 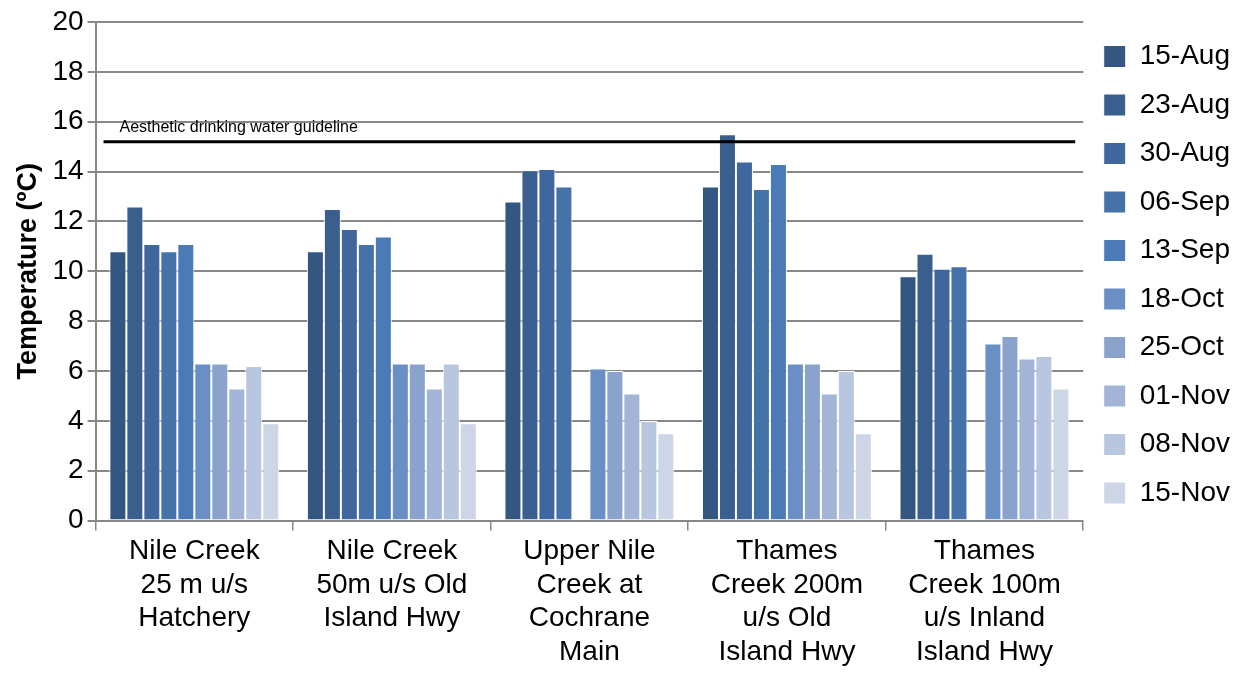 What do you see at coordinates (75, 319) in the screenshot?
I see `y-tick-label: 8` at bounding box center [75, 319].